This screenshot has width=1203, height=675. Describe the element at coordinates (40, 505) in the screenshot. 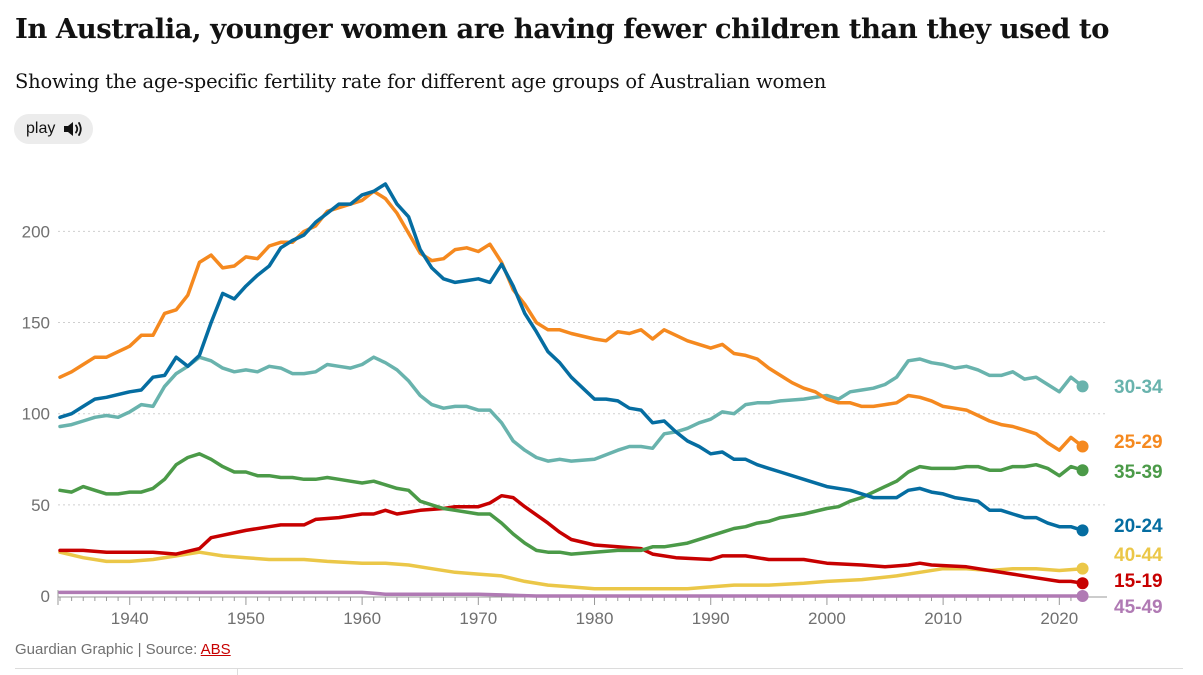

I see `y-tick-label-50: 50` at that location.